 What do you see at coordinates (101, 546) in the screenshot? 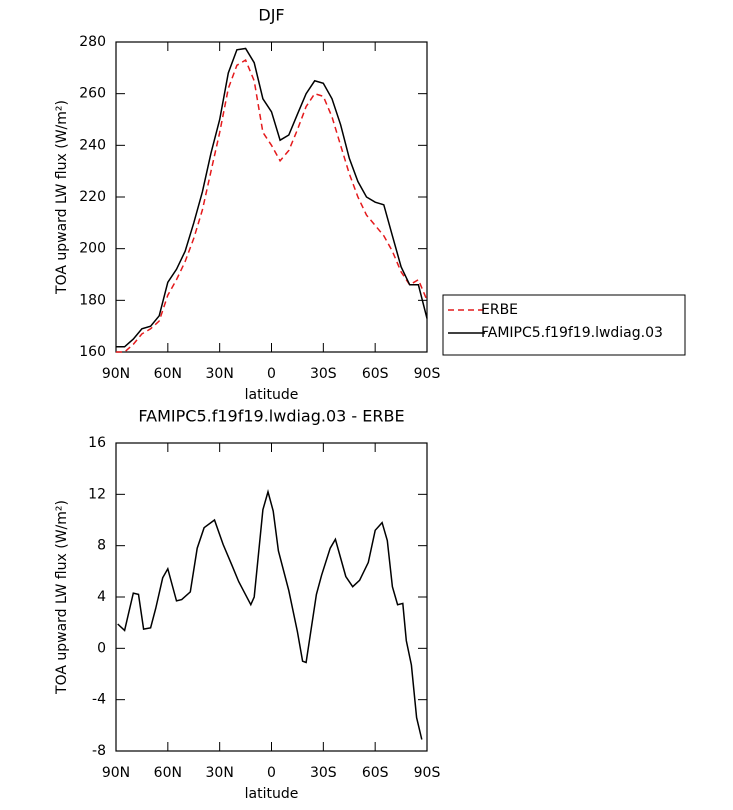
I see `y-tick-label: 8` at bounding box center [101, 546].